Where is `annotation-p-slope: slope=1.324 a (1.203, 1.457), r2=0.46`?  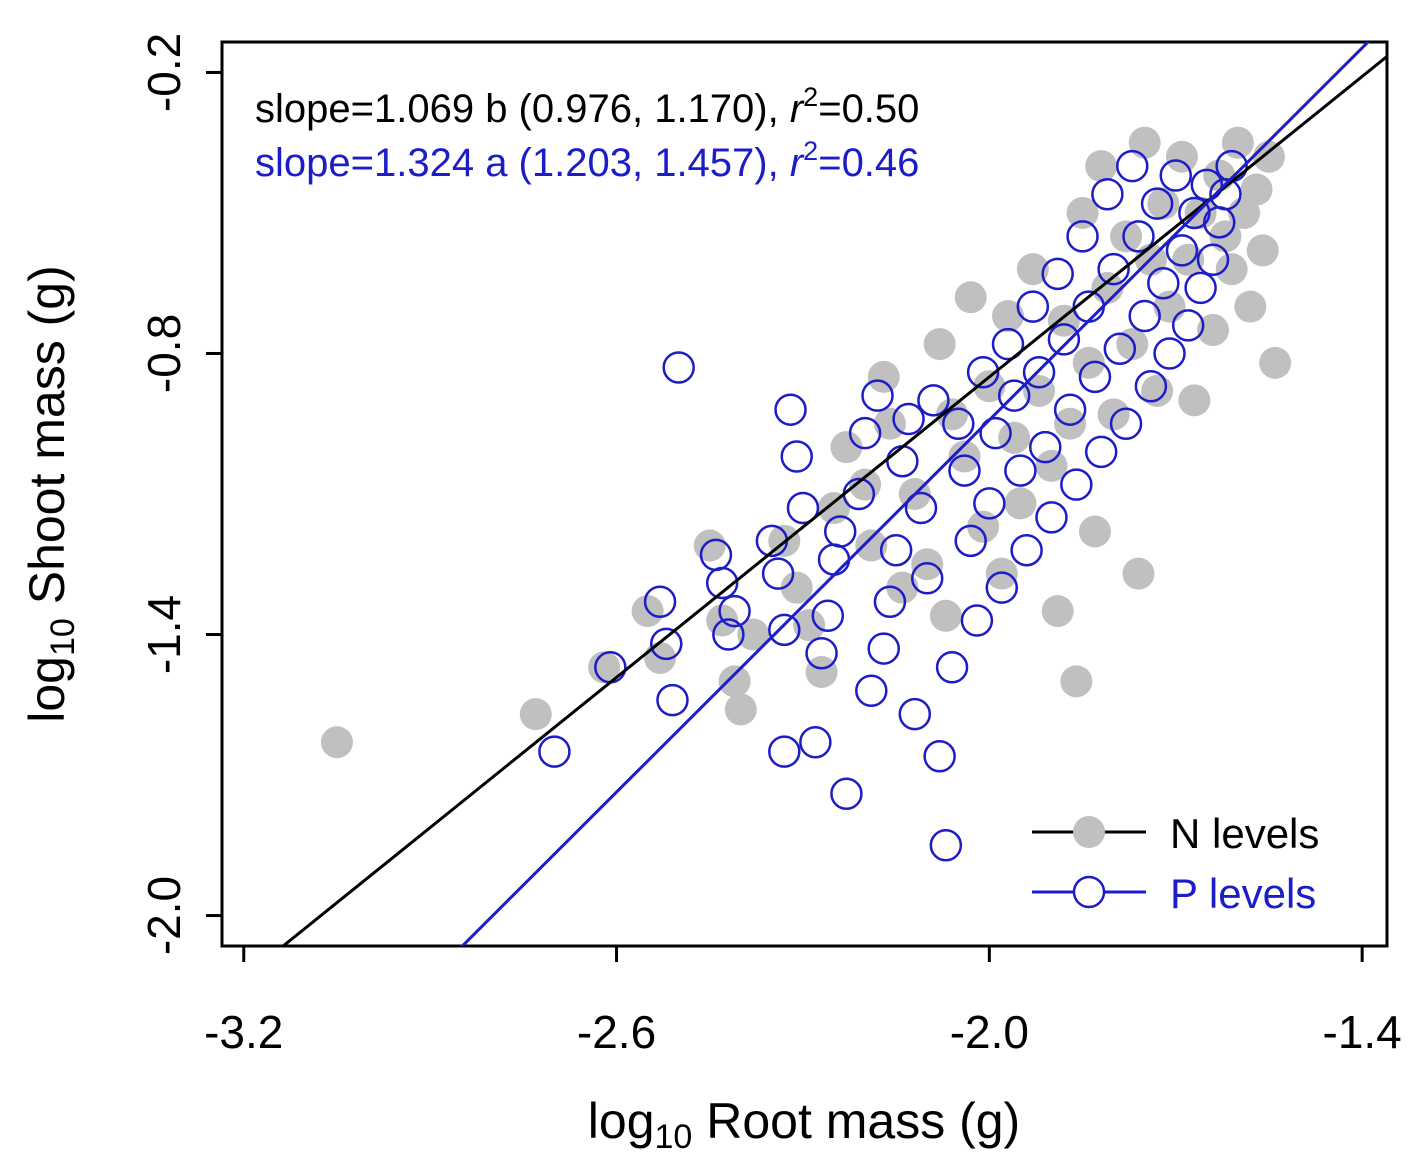 annotation-p-slope: slope=1.324 a (1.203, 1.457), r2=0.46 is located at coordinates (587, 160).